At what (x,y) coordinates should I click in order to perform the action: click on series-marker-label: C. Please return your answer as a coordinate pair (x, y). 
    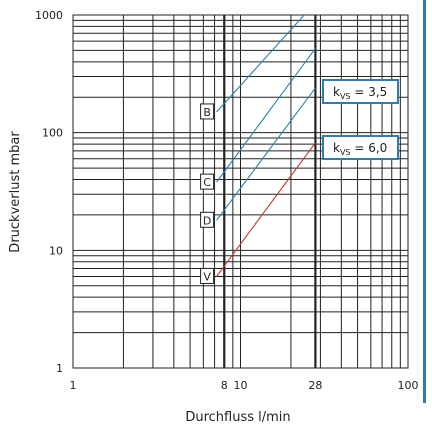
    Looking at the image, I should click on (207, 182).